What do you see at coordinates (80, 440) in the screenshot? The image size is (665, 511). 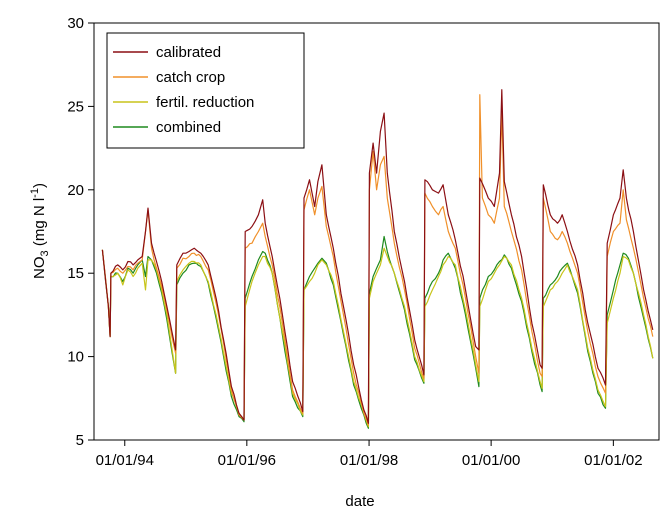 I see `y-tick-label: 5` at bounding box center [80, 440].